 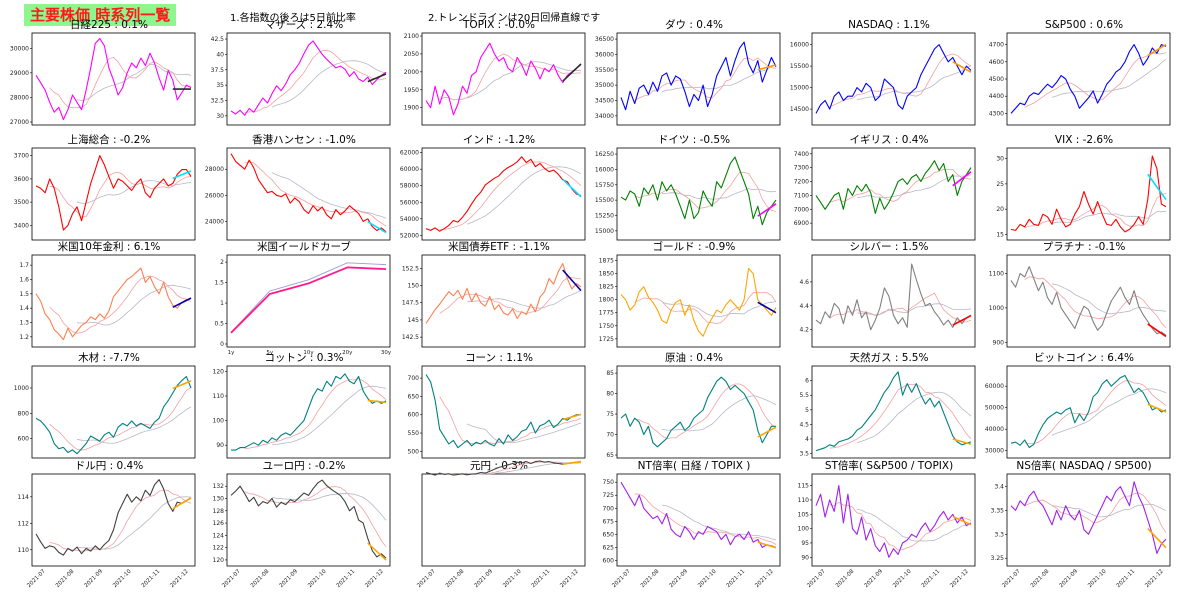 What do you see at coordinates (219, 548) in the screenshot?
I see `y-tick-label: 122` at bounding box center [219, 548].